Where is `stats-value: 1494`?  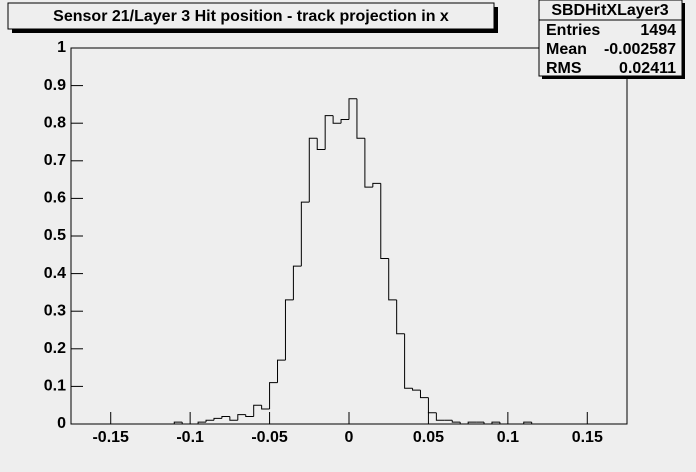 stats-value: 1494 is located at coordinates (658, 30).